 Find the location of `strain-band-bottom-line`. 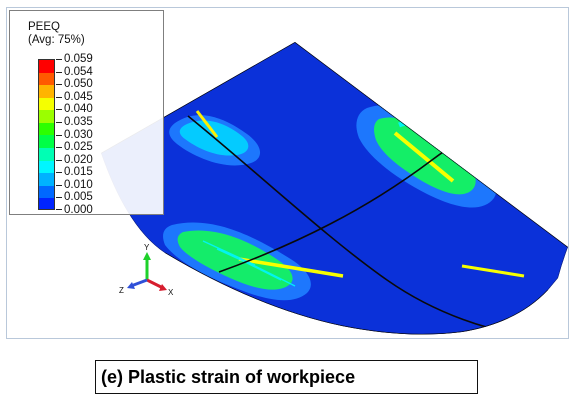

strain-band-bottom-line is located at coordinates (291, 267).